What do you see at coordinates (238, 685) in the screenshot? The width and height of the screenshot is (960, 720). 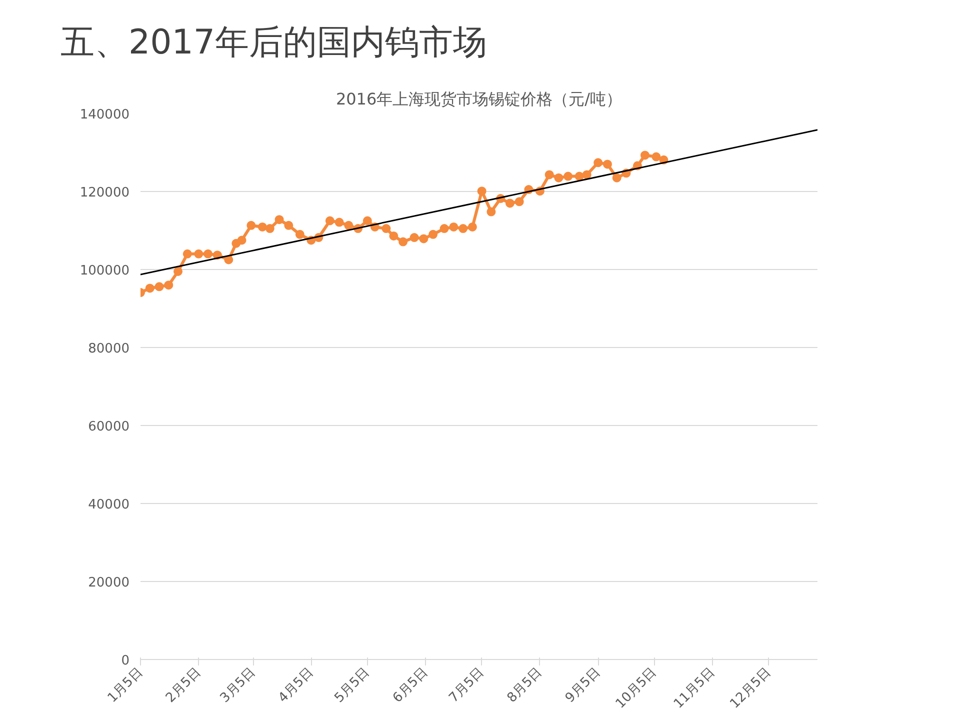 I see `x-tick-label: 3月5日` at bounding box center [238, 685].